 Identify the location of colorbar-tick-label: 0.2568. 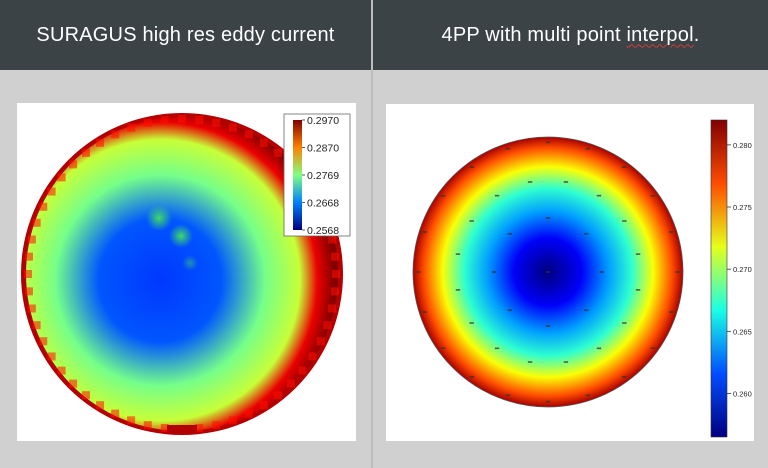
(323, 231).